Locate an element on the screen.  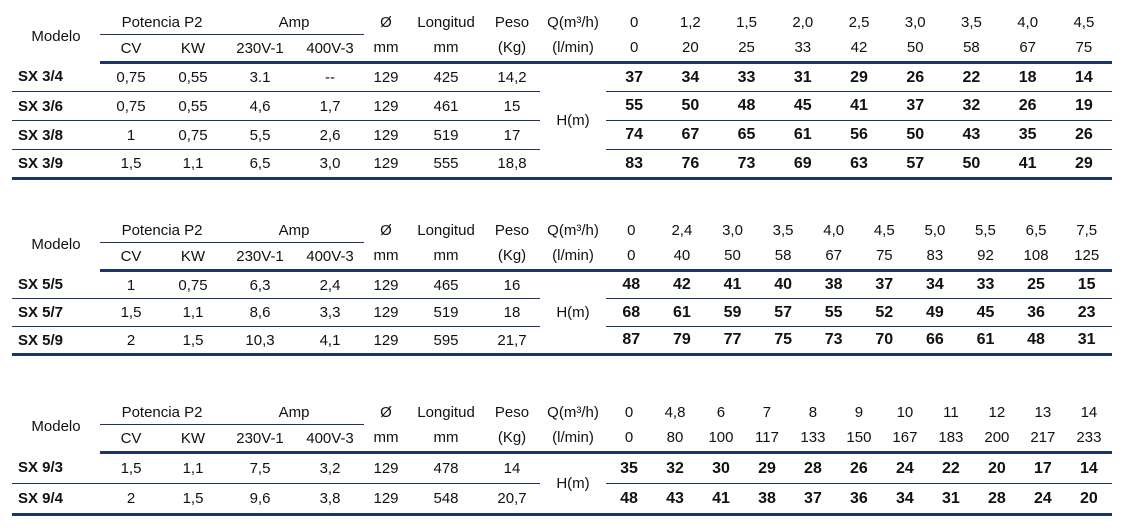
head-label: H(m) is located at coordinates (573, 484).